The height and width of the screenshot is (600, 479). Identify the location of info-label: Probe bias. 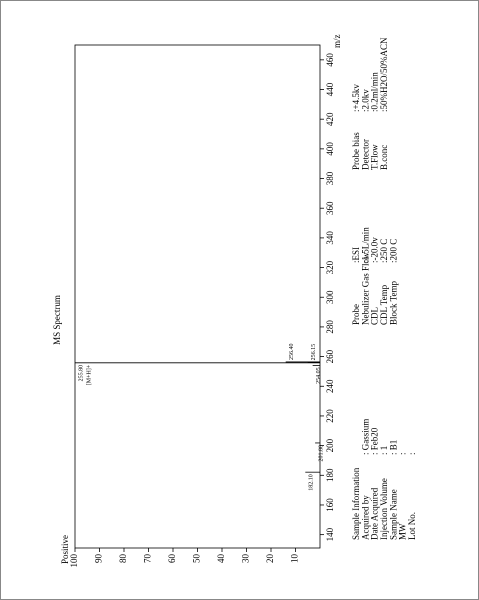
(356, 151).